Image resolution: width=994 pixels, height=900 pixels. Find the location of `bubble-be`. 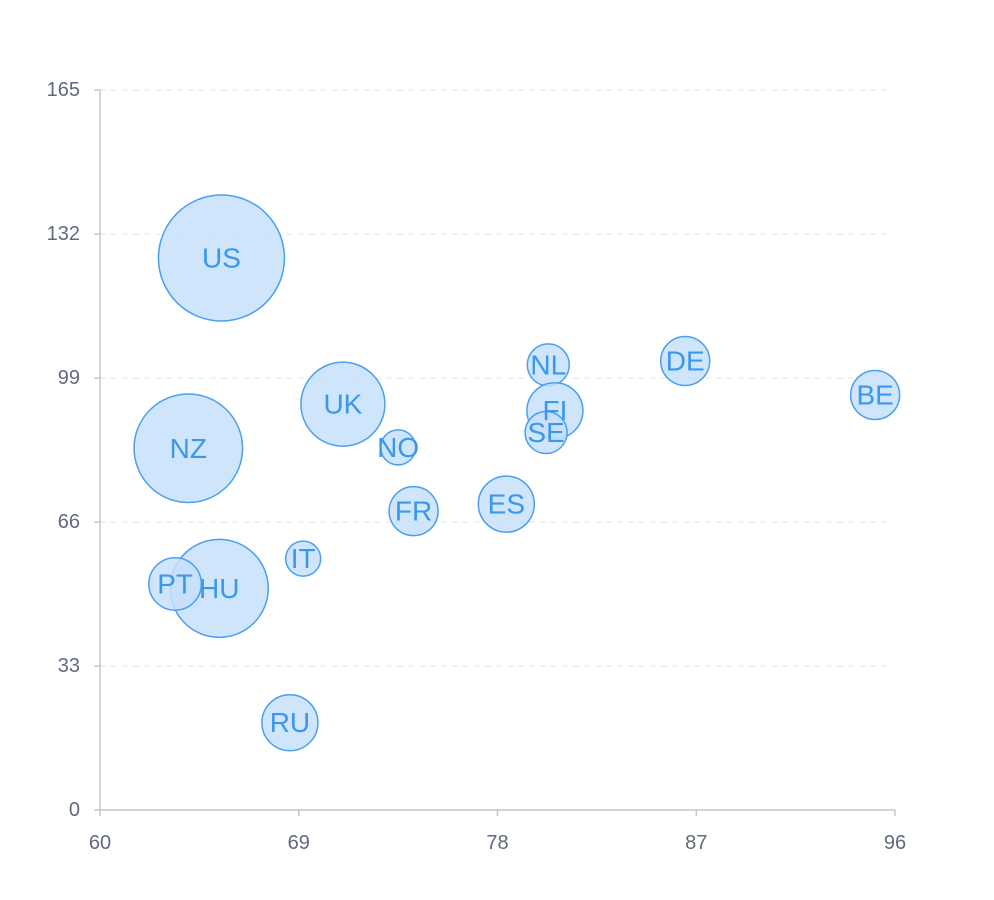

bubble-be is located at coordinates (875, 395).